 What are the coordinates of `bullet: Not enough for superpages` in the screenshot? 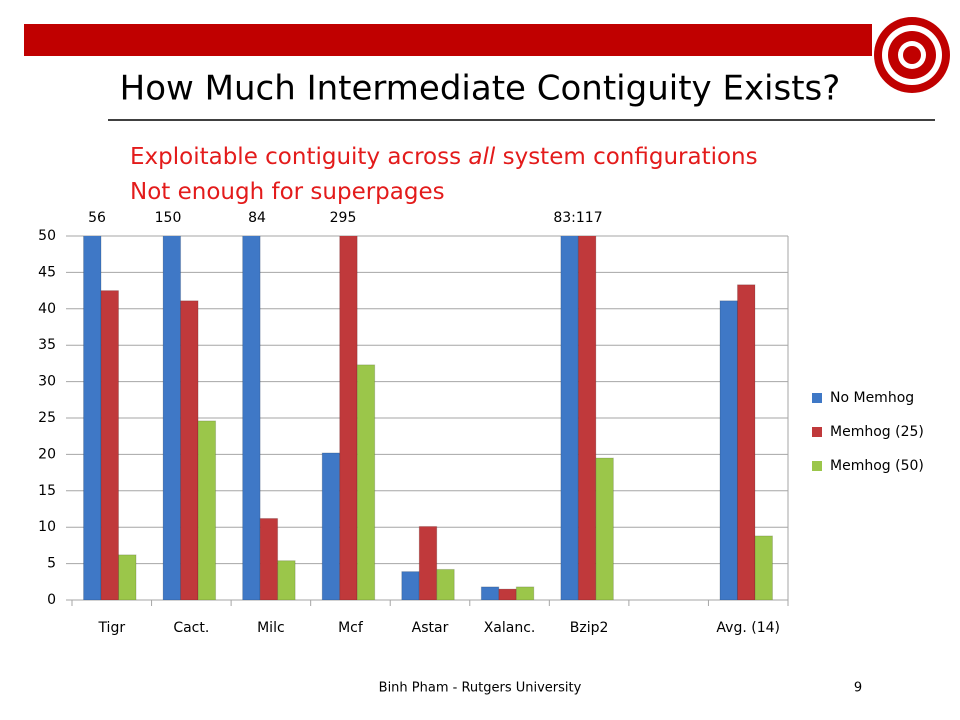 It's located at (287, 192).